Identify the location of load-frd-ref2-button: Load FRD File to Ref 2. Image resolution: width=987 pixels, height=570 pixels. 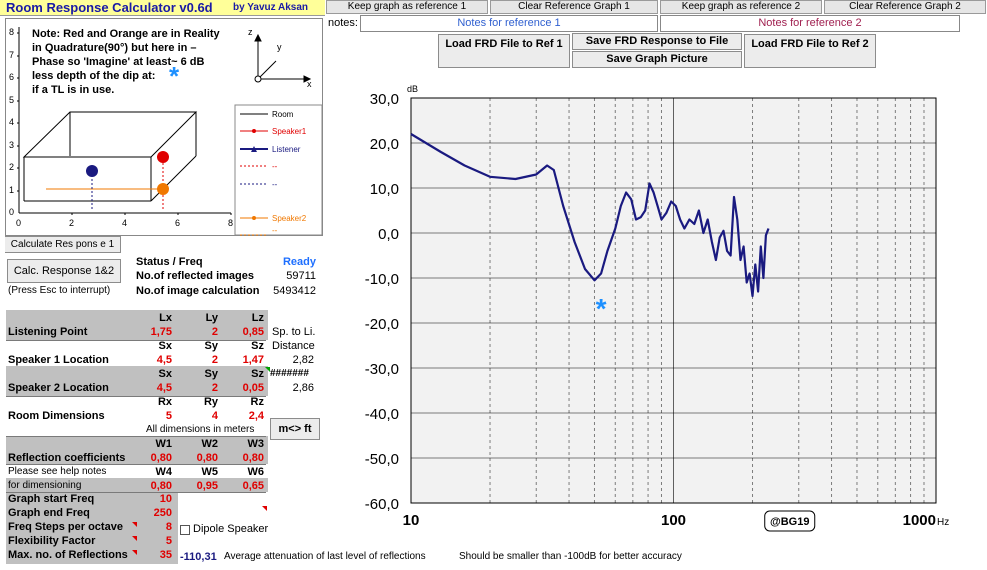
(810, 51).